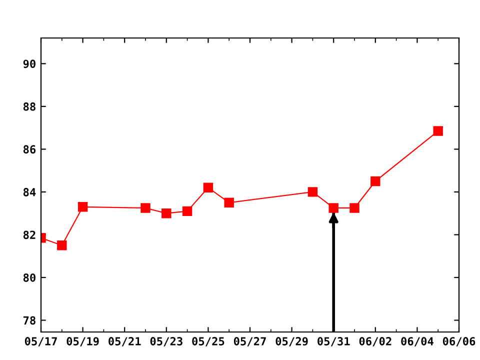 The width and height of the screenshot is (480, 360). Describe the element at coordinates (29, 235) in the screenshot. I see `y-tick-label: 82` at that location.